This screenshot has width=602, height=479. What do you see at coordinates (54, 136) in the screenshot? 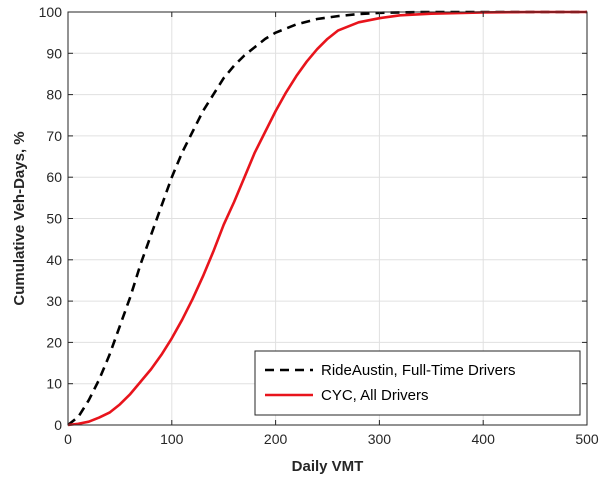
I see `y-tick-label: 70` at bounding box center [54, 136].